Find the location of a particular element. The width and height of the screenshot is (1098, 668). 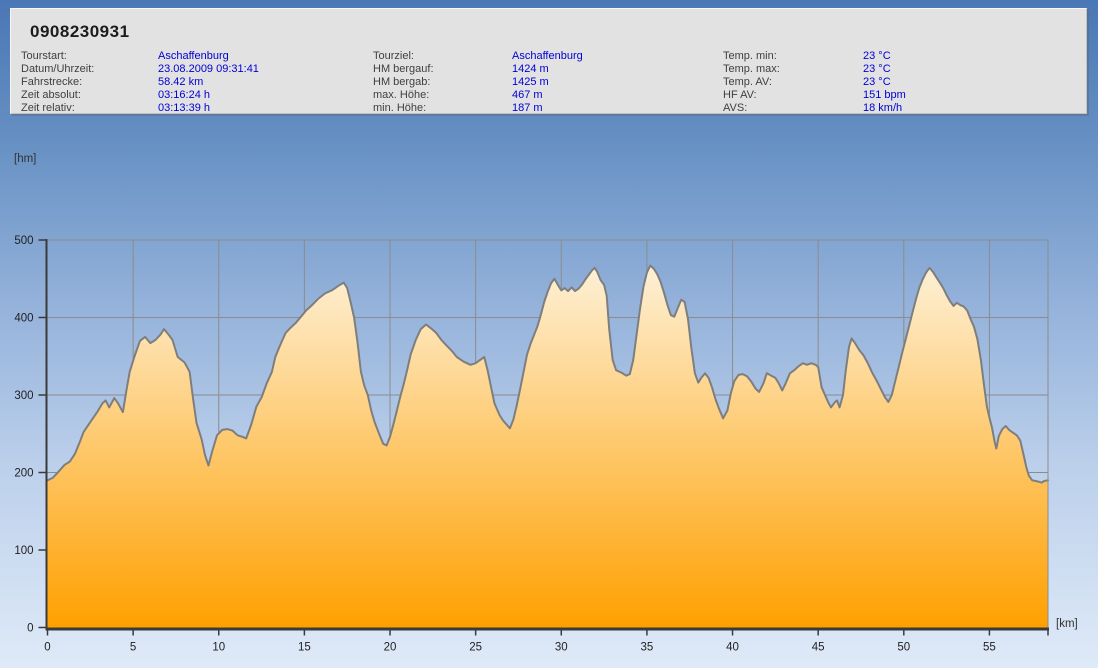

info-label: min. Höhe: is located at coordinates (400, 108).